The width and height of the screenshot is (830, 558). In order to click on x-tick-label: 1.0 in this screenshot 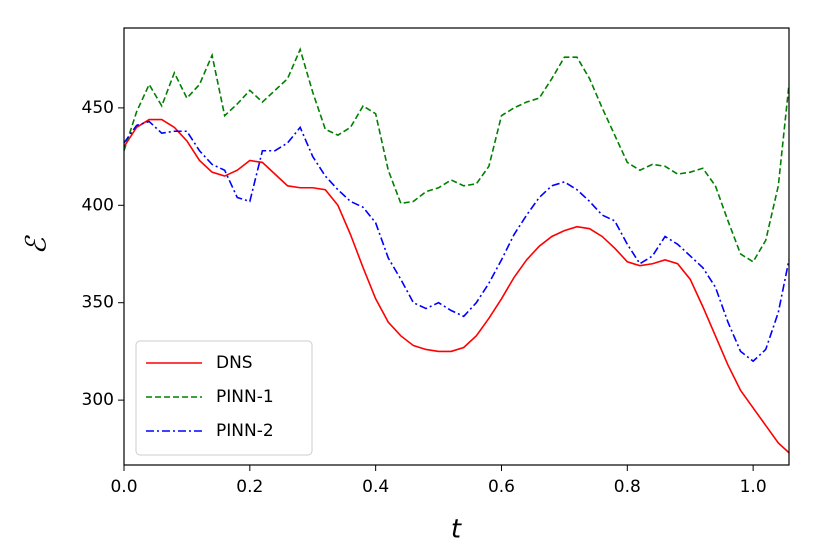, I will do `click(753, 487)`.